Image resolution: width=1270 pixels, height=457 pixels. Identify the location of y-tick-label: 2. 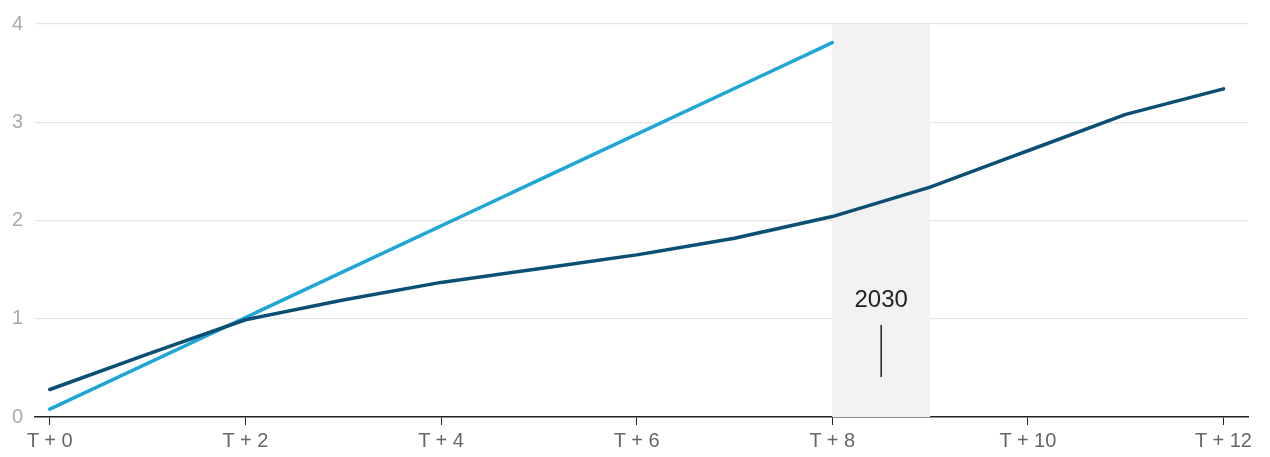
(18, 219).